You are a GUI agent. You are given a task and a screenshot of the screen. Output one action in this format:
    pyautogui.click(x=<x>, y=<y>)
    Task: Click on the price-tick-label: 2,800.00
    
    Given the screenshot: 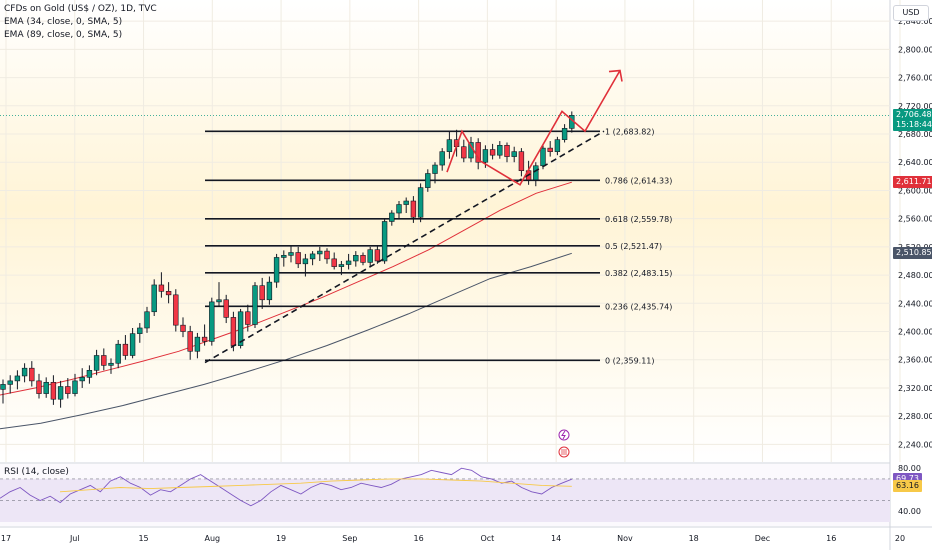 What is the action you would take?
    pyautogui.click(x=915, y=49)
    